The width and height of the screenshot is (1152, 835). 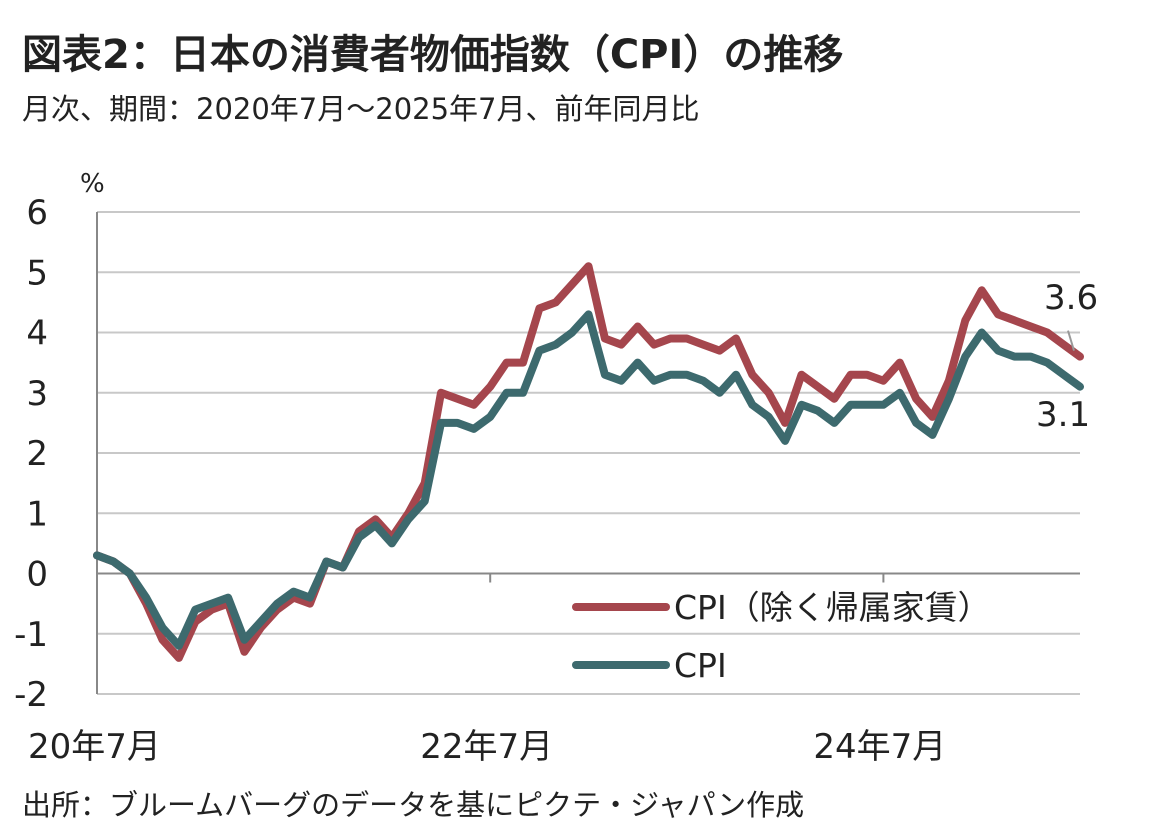 What do you see at coordinates (31, 695) in the screenshot?
I see `y-tick-label: -2` at bounding box center [31, 695].